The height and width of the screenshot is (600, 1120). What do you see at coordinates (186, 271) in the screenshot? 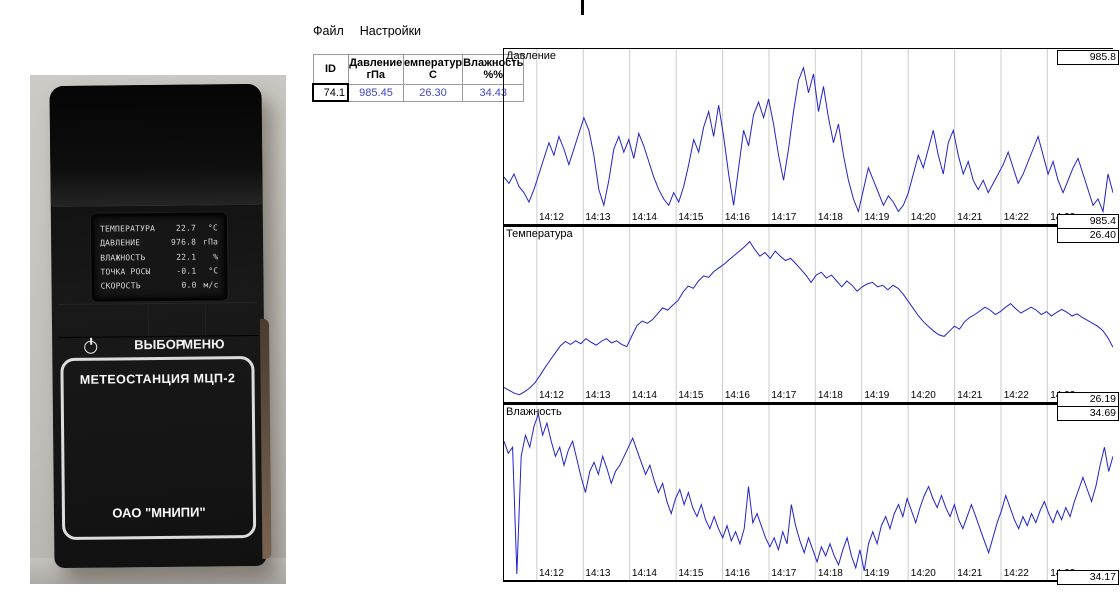
I see `lcd-value: -0.1` at bounding box center [186, 271].